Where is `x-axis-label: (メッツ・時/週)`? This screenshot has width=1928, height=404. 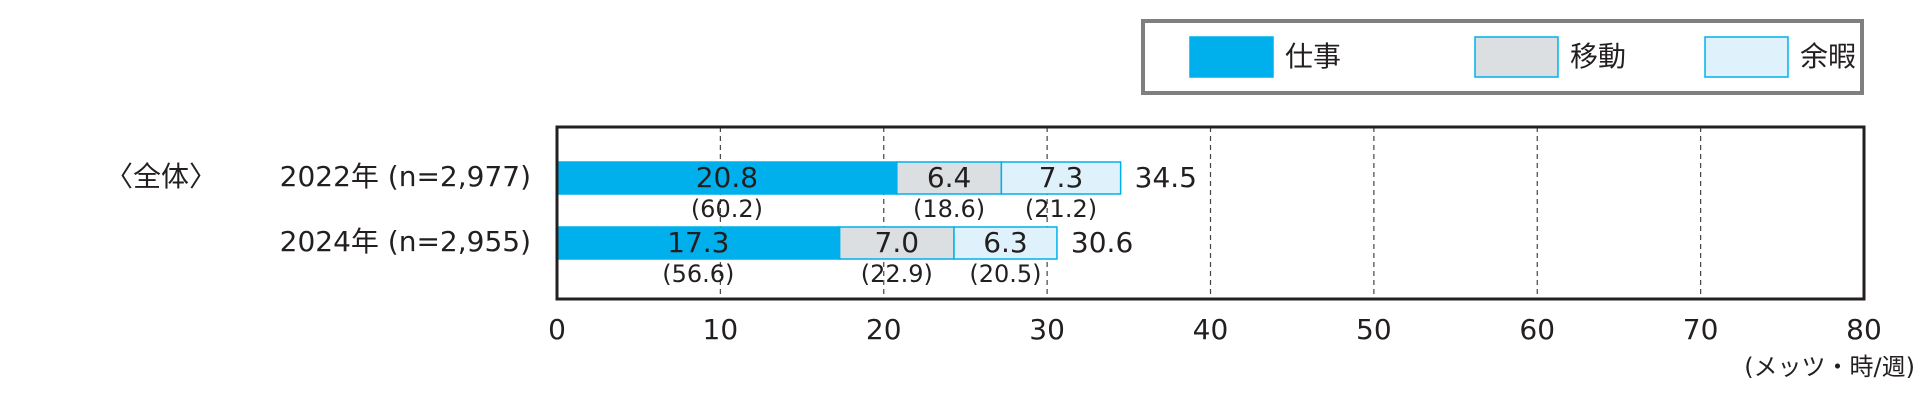
x-axis-label: (メッツ・時/週) is located at coordinates (1829, 367).